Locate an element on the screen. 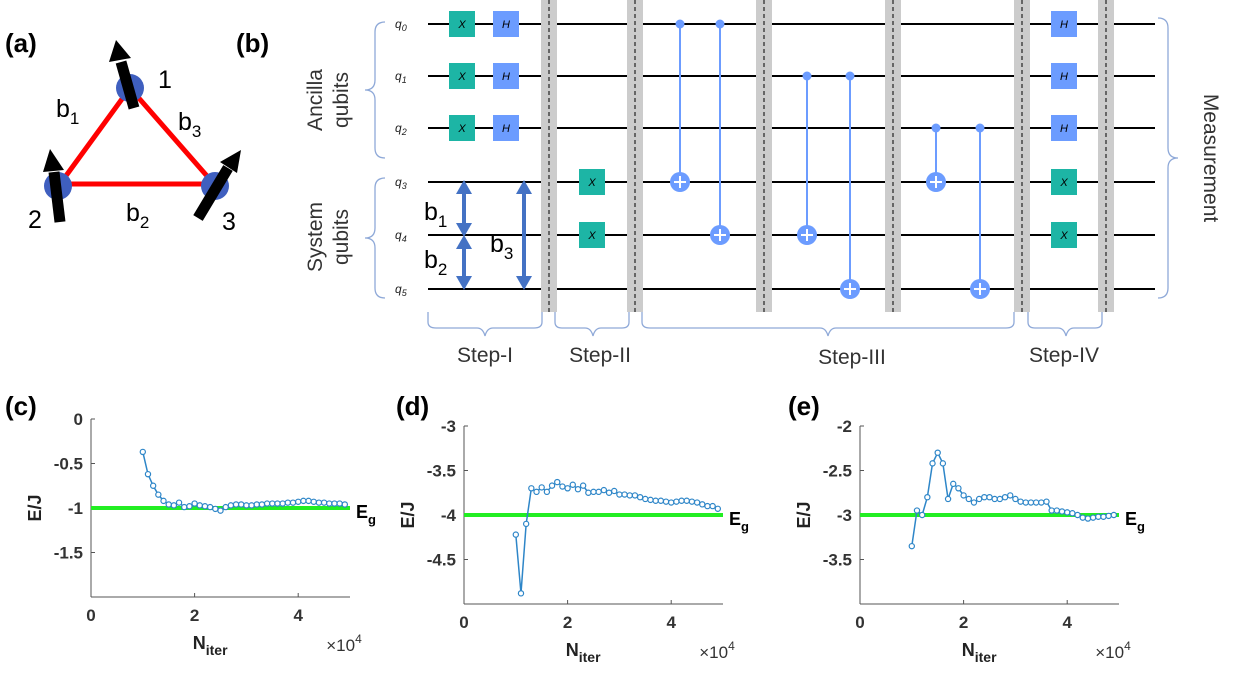 This screenshot has width=1238, height=681. bond-arrow-b3-icon is located at coordinates (524, 235).